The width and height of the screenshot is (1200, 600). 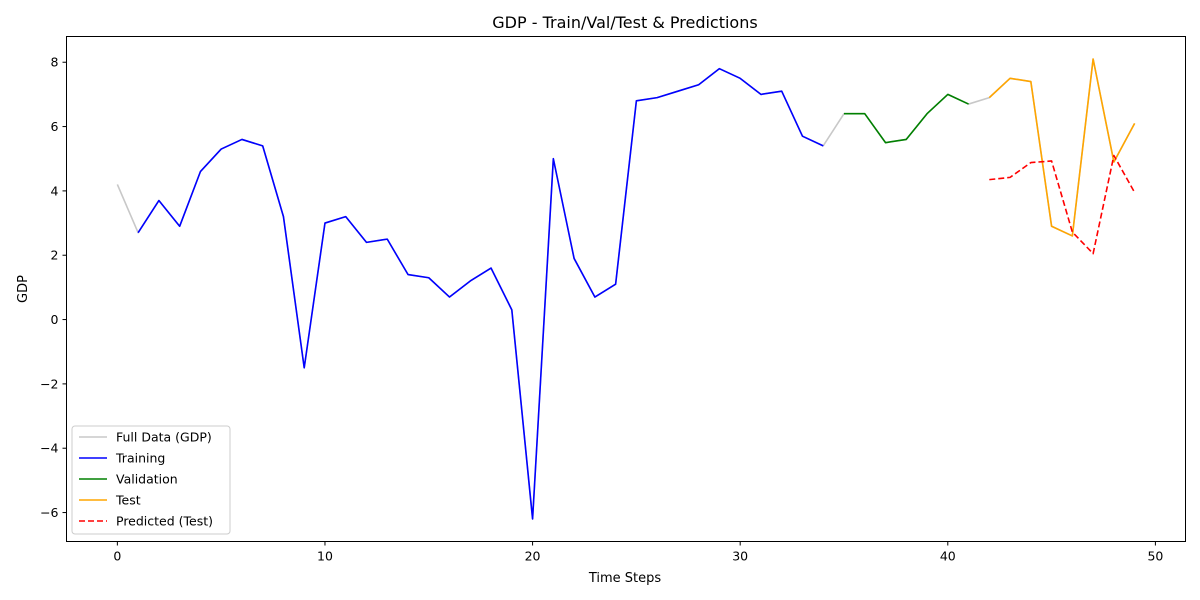 I want to click on y-axis: −6 −4 −2 0 2 4 6 8, so click(x=53, y=287).